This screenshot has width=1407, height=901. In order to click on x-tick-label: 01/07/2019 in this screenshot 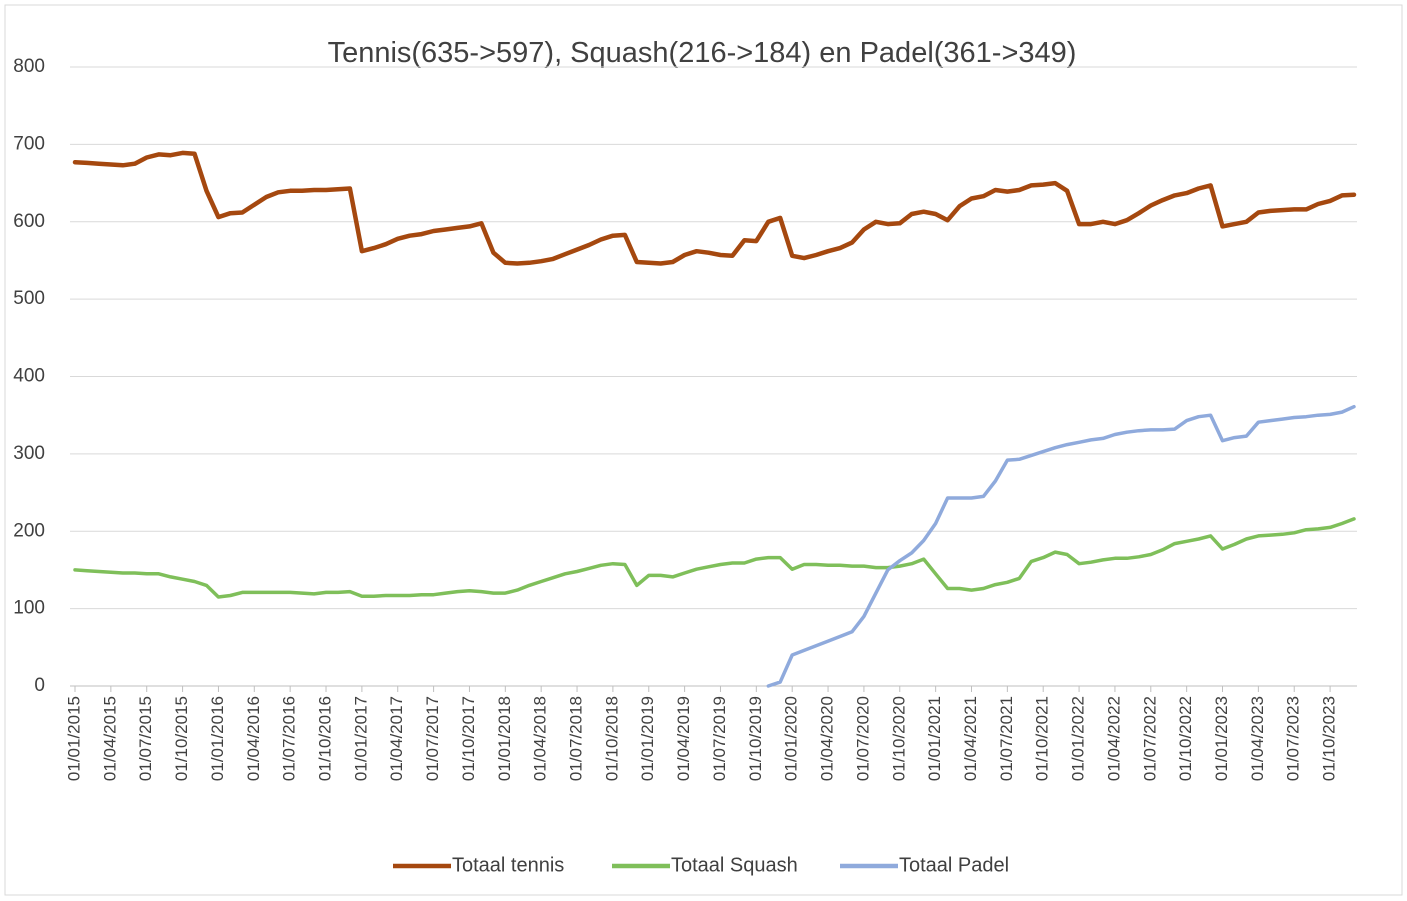, I will do `click(719, 738)`.